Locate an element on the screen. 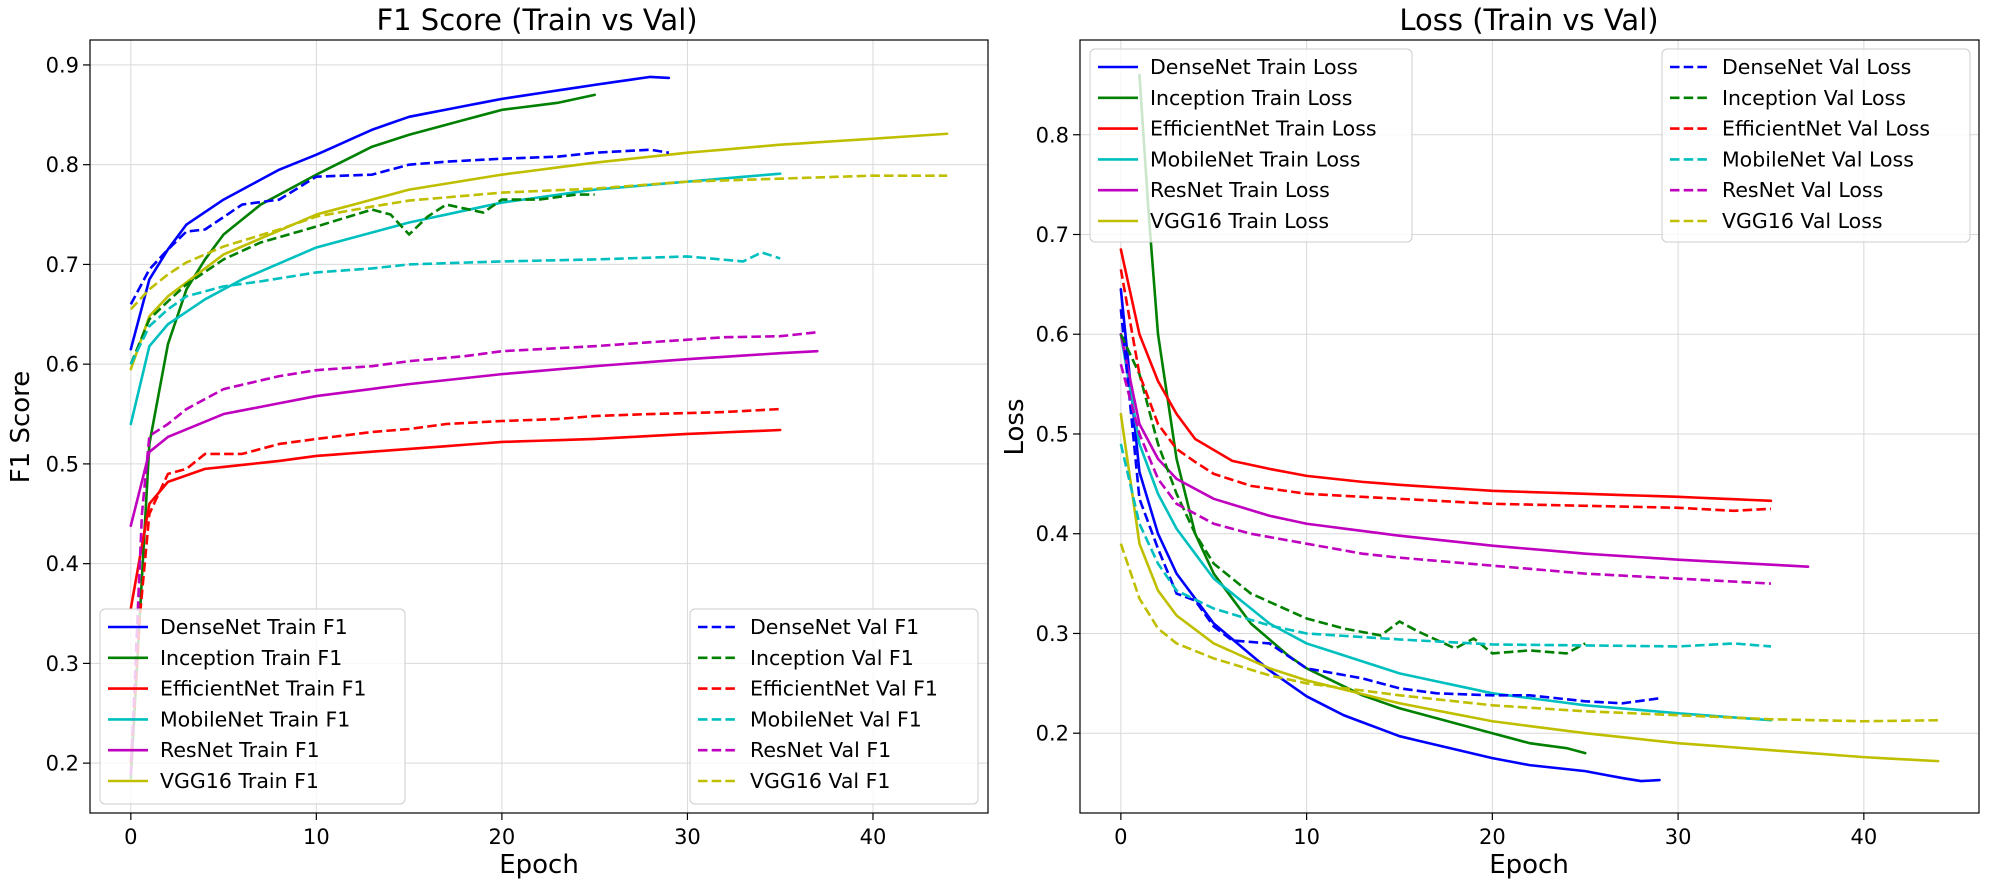 This screenshot has height=889, width=1990. loss-val-legend-box is located at coordinates (1816, 145).